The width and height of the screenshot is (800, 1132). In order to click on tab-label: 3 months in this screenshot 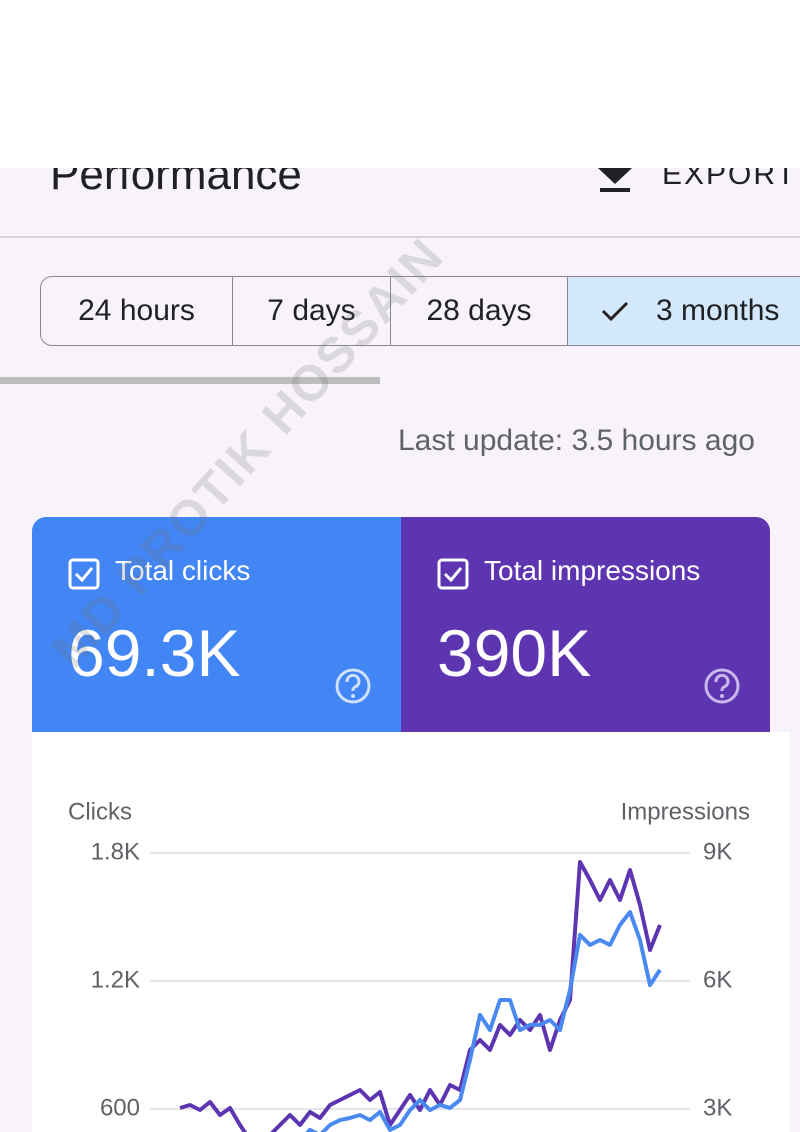, I will do `click(718, 310)`.